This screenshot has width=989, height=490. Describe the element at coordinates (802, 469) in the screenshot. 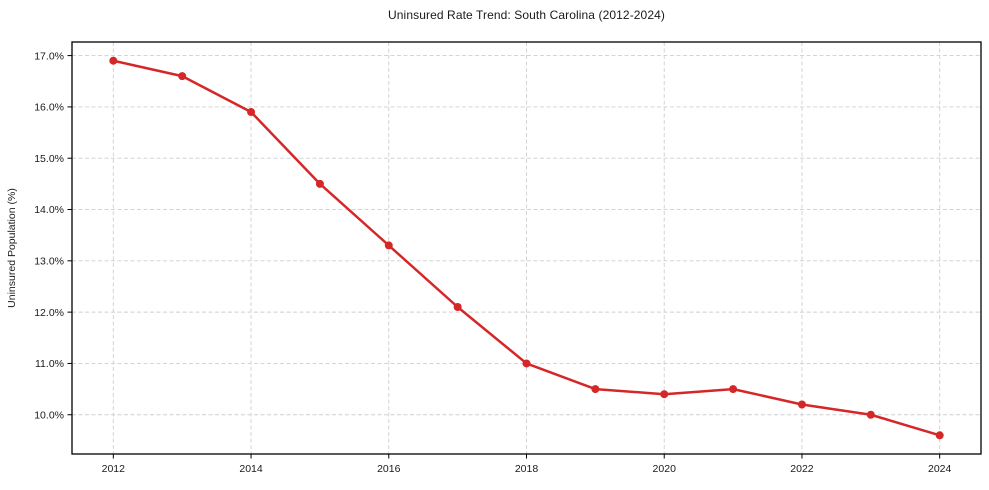

I see `x-tick-label: 2022` at that location.